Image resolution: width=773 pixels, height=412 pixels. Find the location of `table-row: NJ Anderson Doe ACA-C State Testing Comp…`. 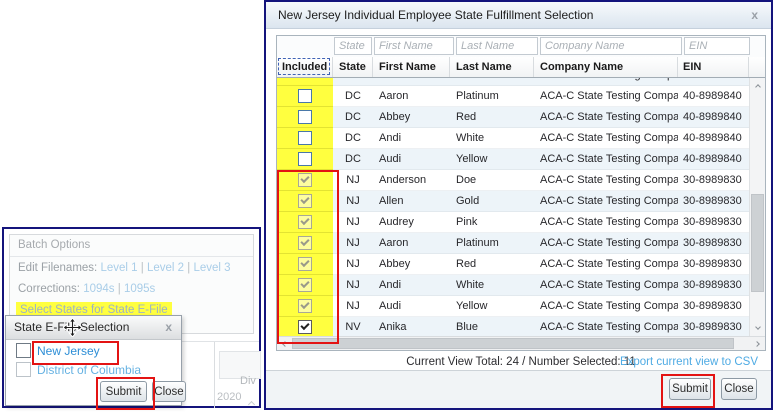

table-row: NJ Anderson Doe ACA-C State Testing Comp… is located at coordinates (513, 180).